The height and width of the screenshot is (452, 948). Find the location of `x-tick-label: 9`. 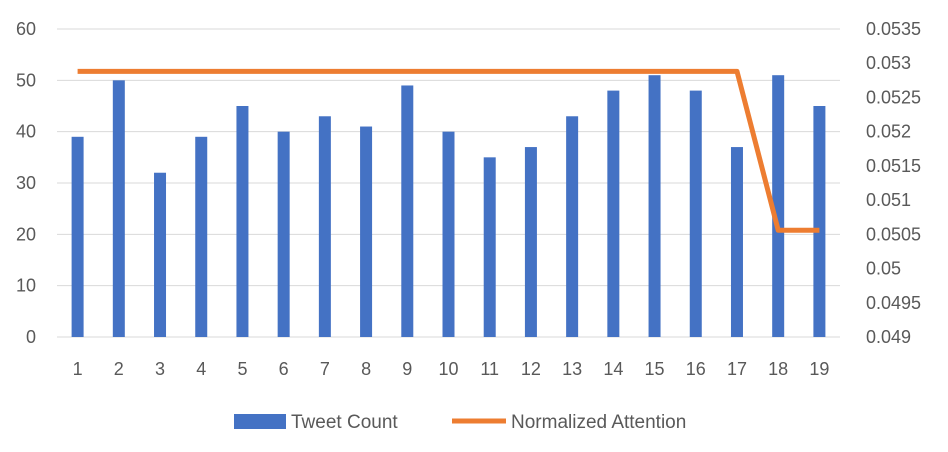

x-tick-label: 9 is located at coordinates (407, 369).